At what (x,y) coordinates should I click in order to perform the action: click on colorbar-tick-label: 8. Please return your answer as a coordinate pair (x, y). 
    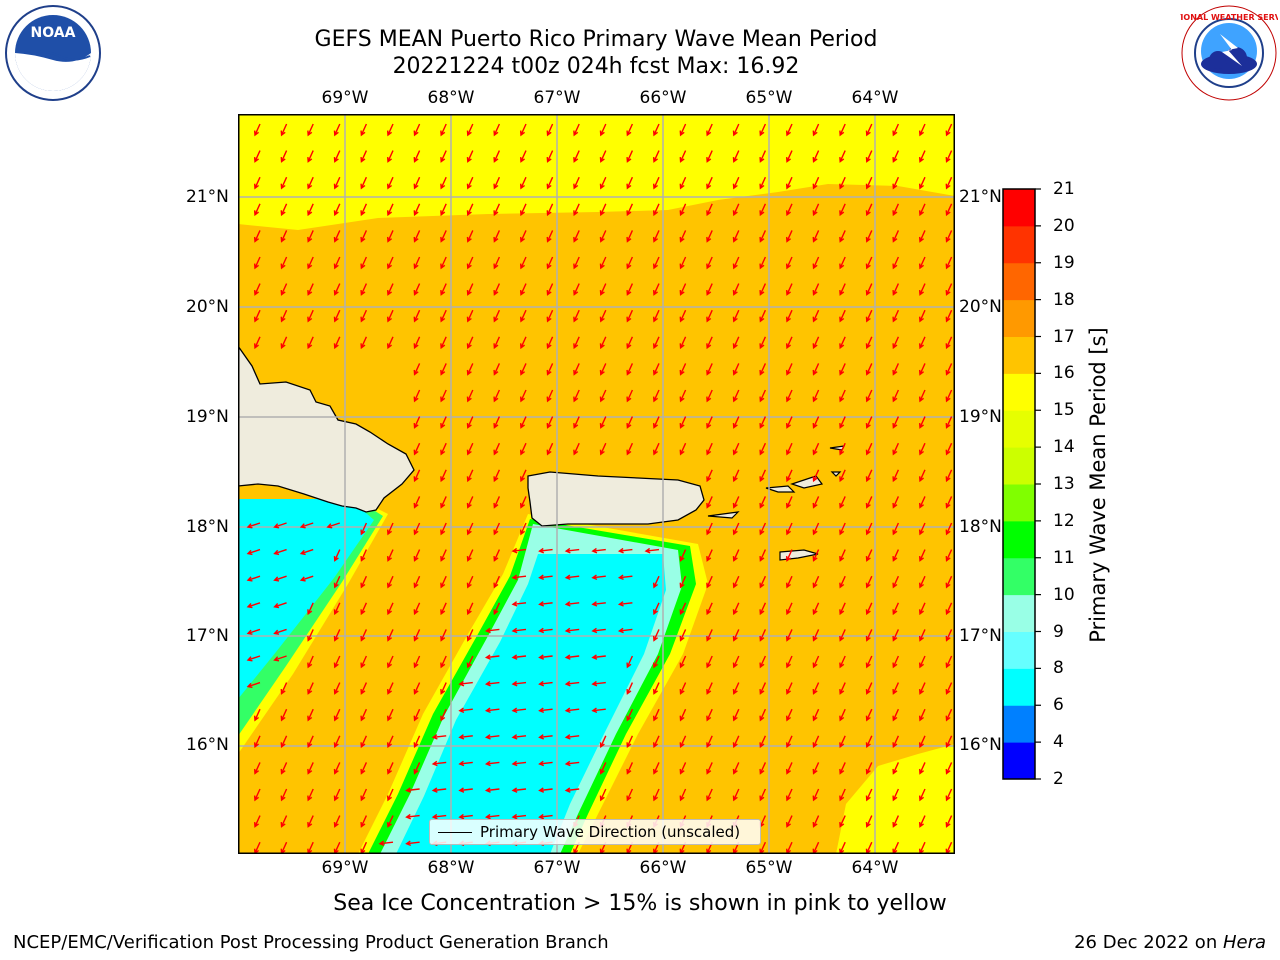
    Looking at the image, I should click on (1058, 668).